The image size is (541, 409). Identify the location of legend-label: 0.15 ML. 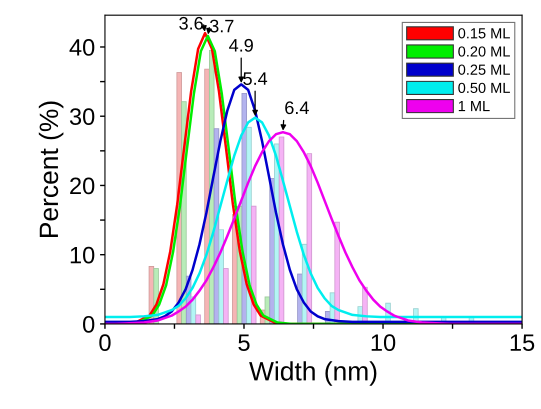
(484, 33).